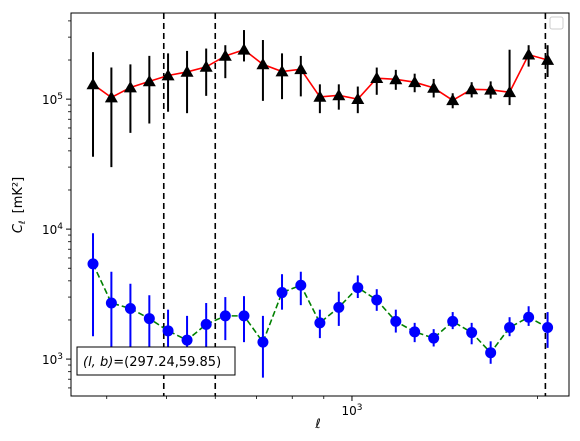 Image resolution: width=580 pixels, height=441 pixels. Describe the element at coordinates (98, 362) in the screenshot. I see `annotation-coords-prefix: (l, b)` at that location.